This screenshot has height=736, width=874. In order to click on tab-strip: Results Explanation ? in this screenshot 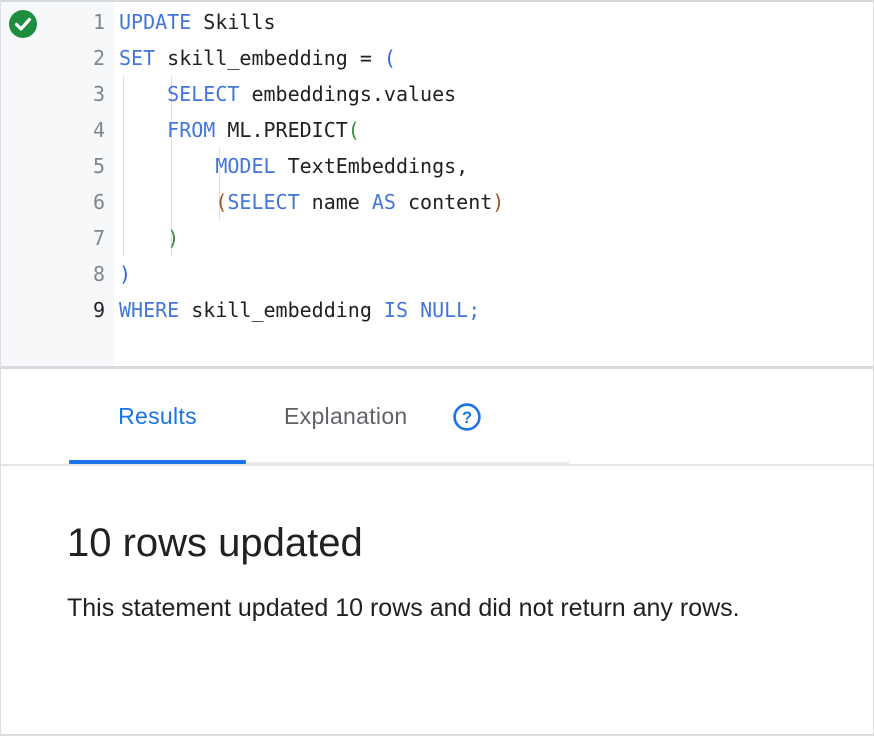, I will do `click(294, 416)`.